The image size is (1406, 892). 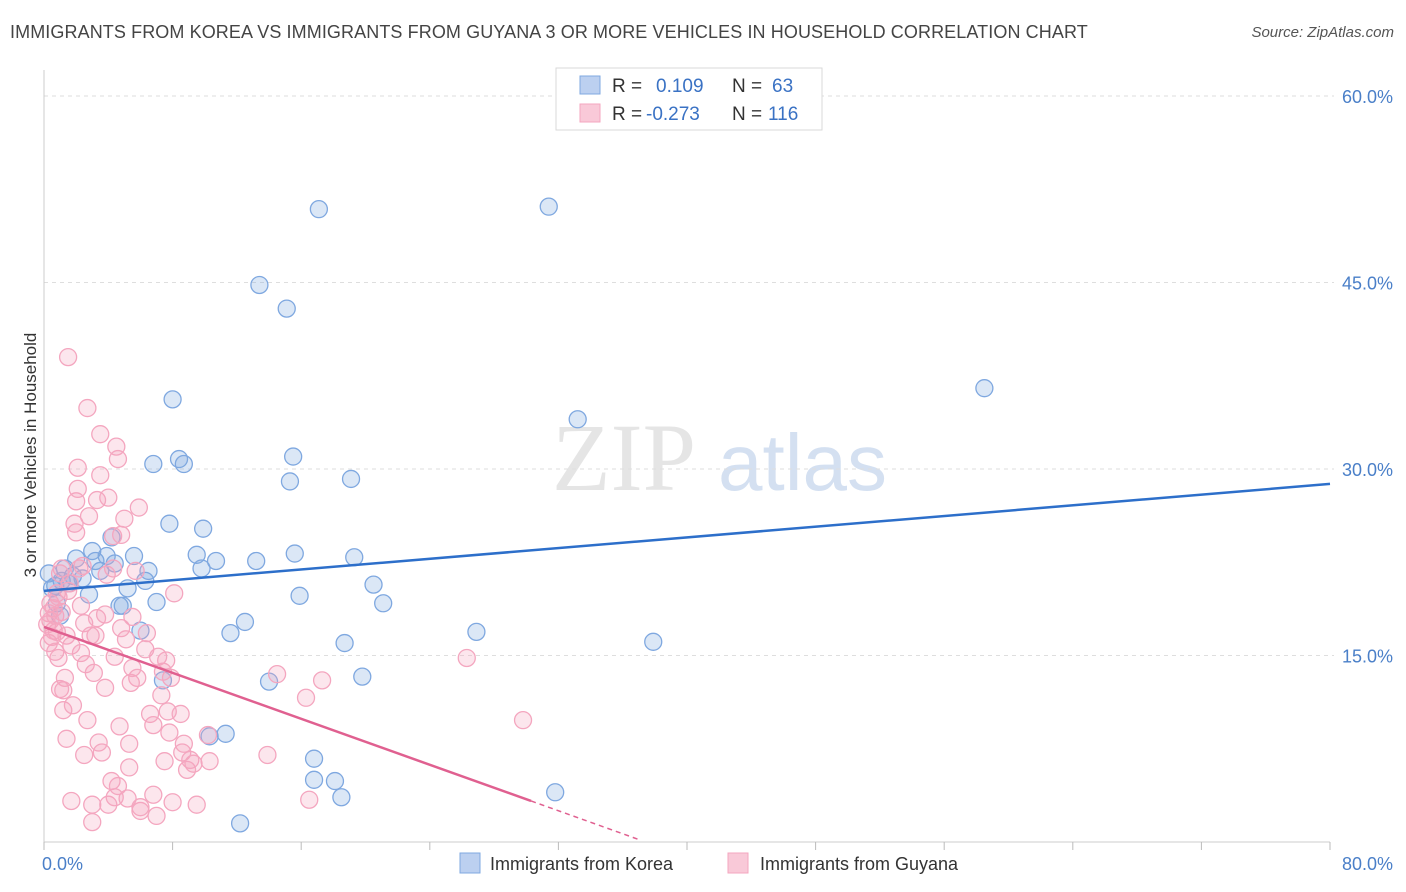 I want to click on stats-legend: R = 0.109 N = 63 R = -0.273 N = 116, so click(x=689, y=99).